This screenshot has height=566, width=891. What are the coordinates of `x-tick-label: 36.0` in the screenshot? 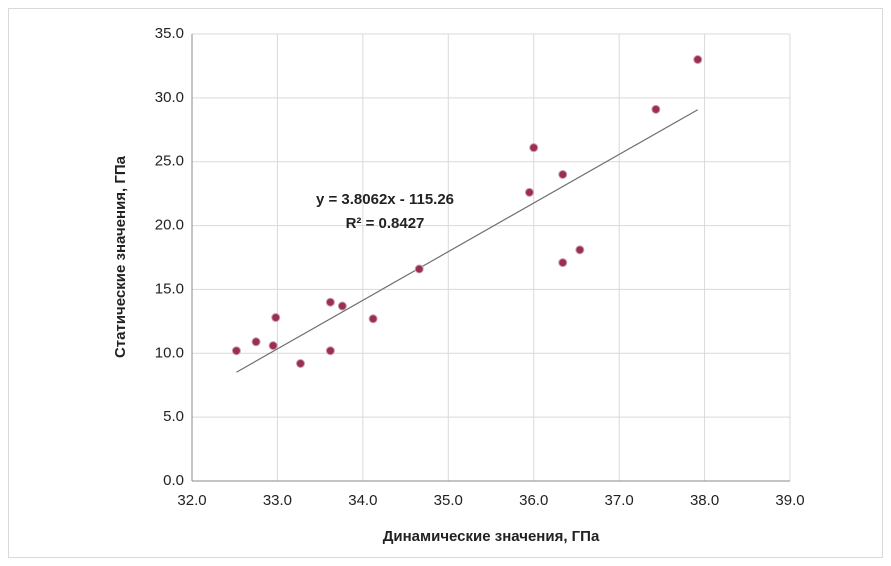 It's located at (533, 500).